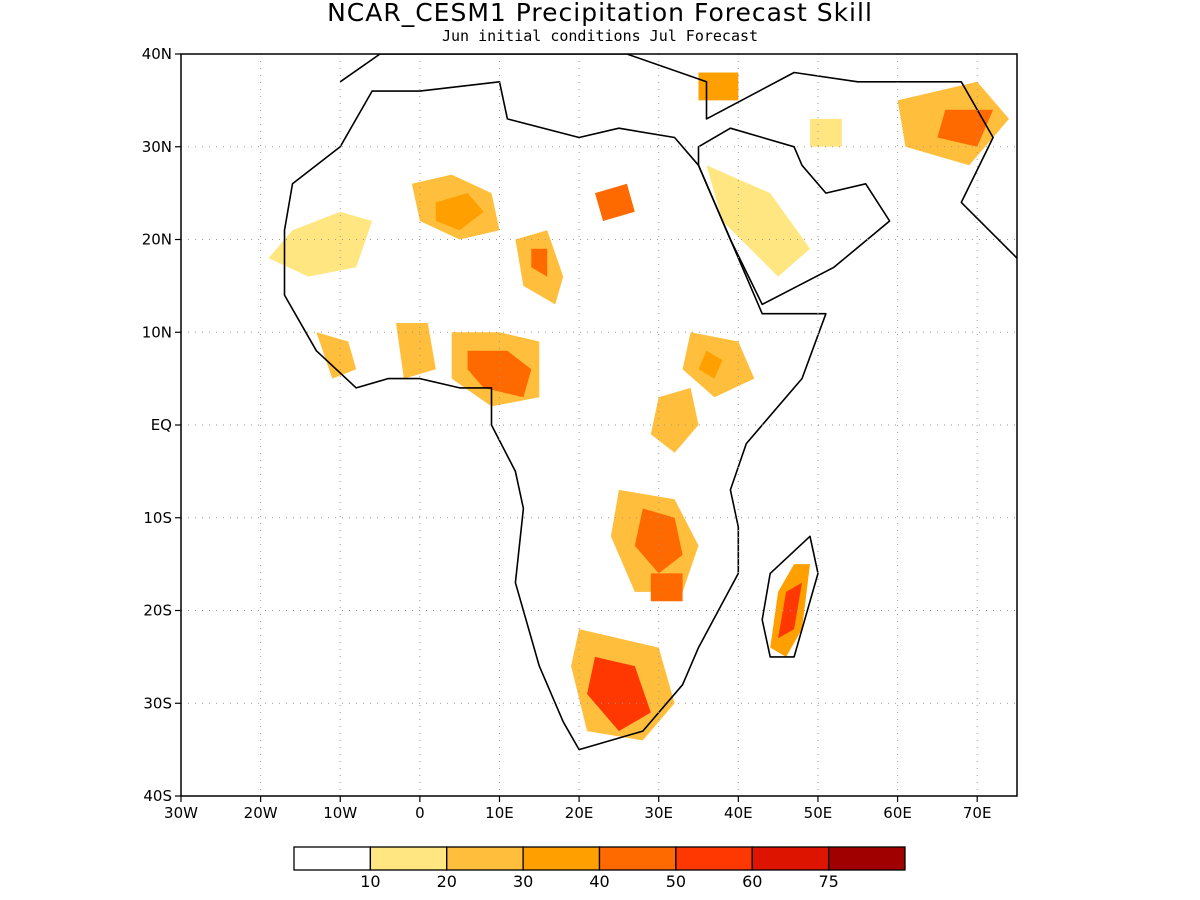 The height and width of the screenshot is (900, 1200). Describe the element at coordinates (790, 596) in the screenshot. I see `madagascar-coastline` at that location.